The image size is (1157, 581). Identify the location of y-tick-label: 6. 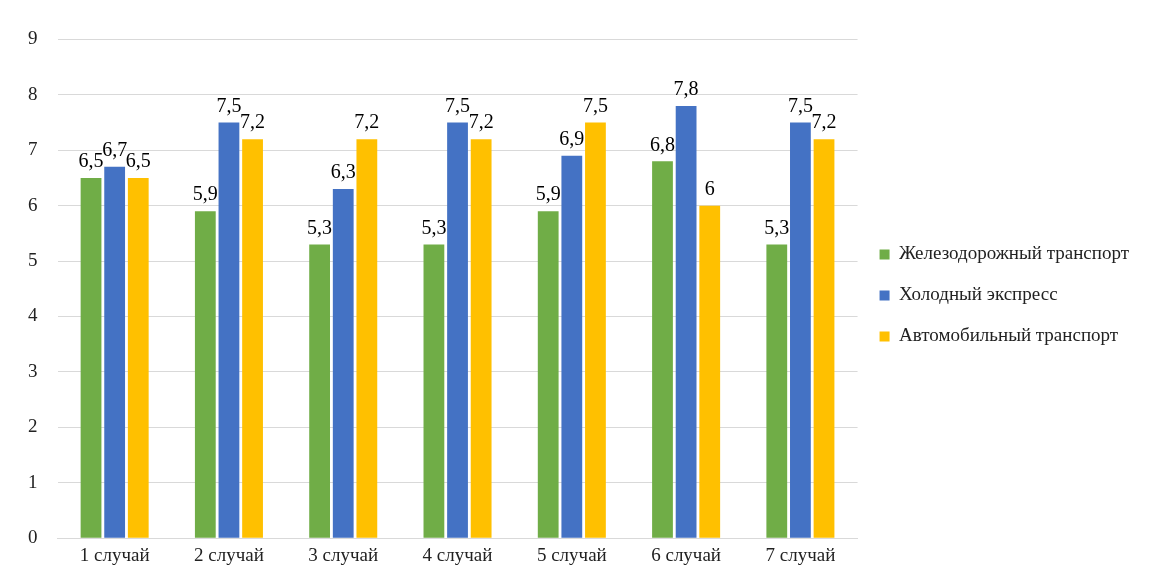
(33, 204).